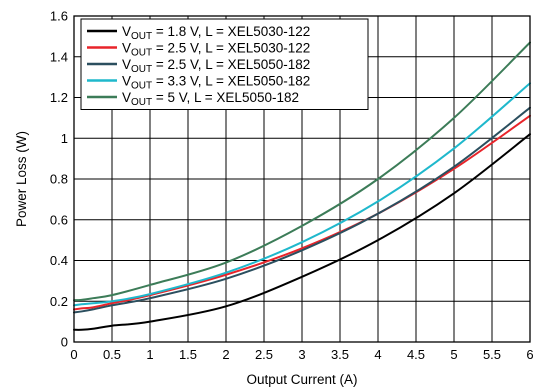 The image size is (544, 389). I want to click on y-tick-label: 1.2, so click(59, 97).